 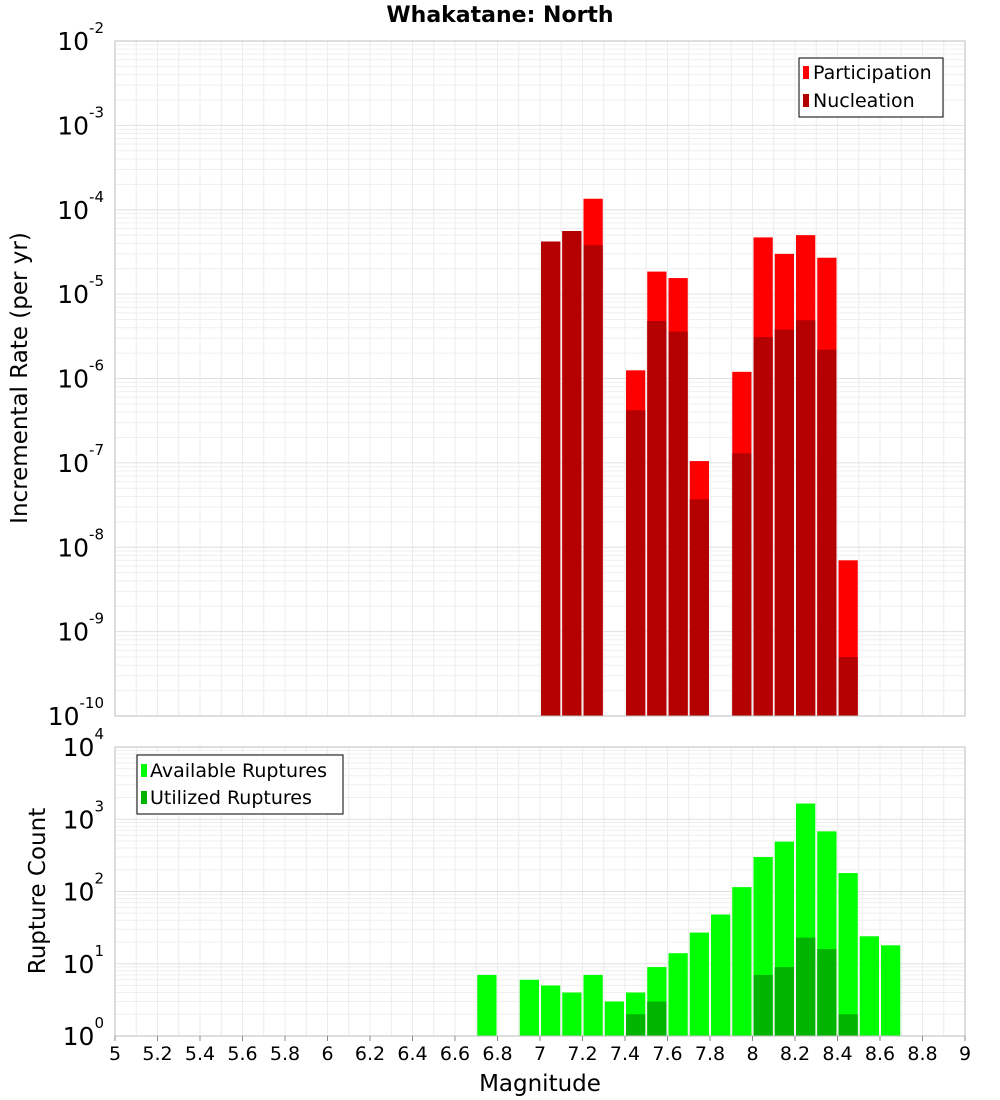 What do you see at coordinates (20, 378) in the screenshot?
I see `rate-y-axis-label: Incremental Rate (per yr)` at bounding box center [20, 378].